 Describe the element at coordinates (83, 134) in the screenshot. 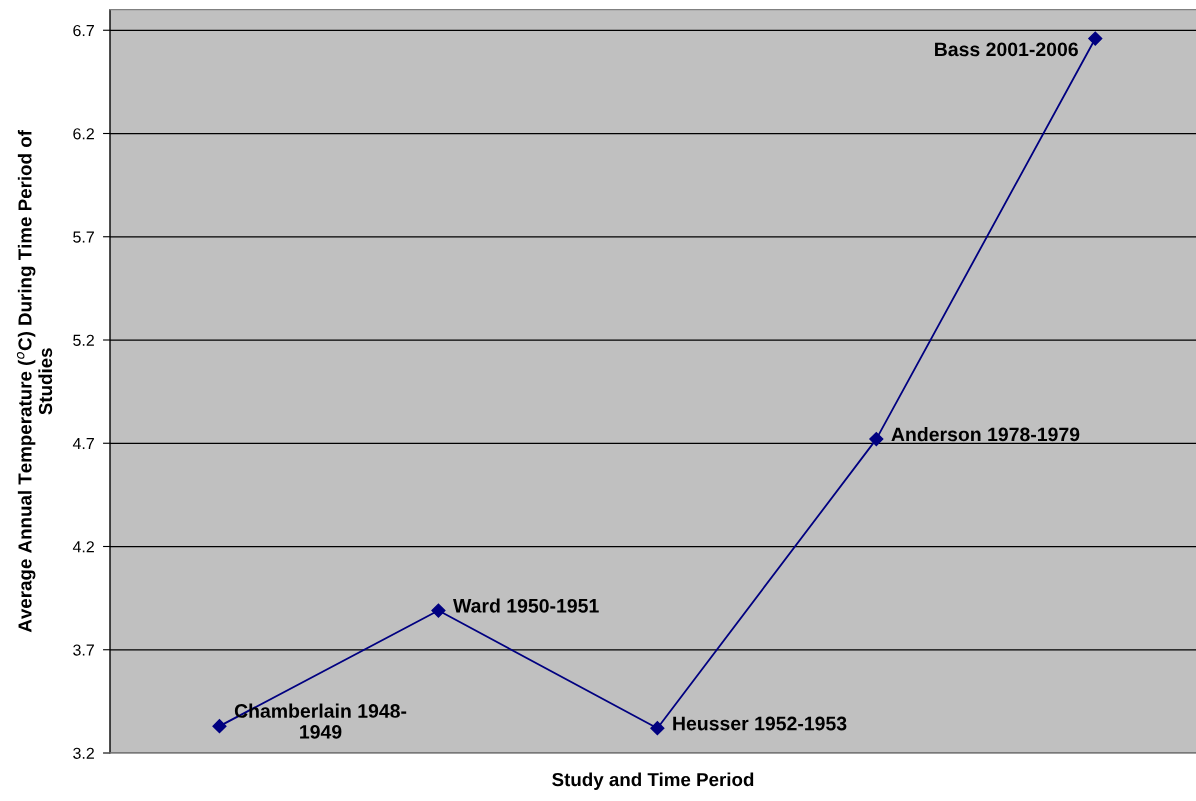

I see `y-tick-label: 6.2` at that location.